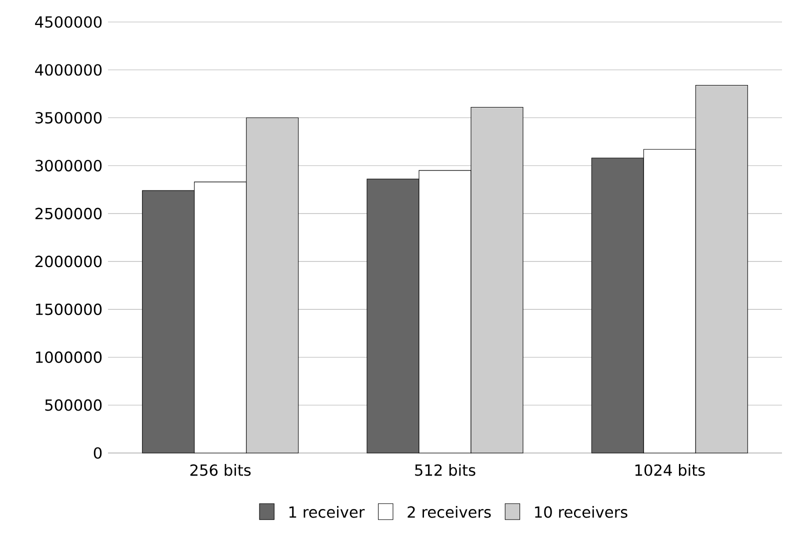  What do you see at coordinates (220, 470) in the screenshot?
I see `x-tick-label: 256 bits` at bounding box center [220, 470].